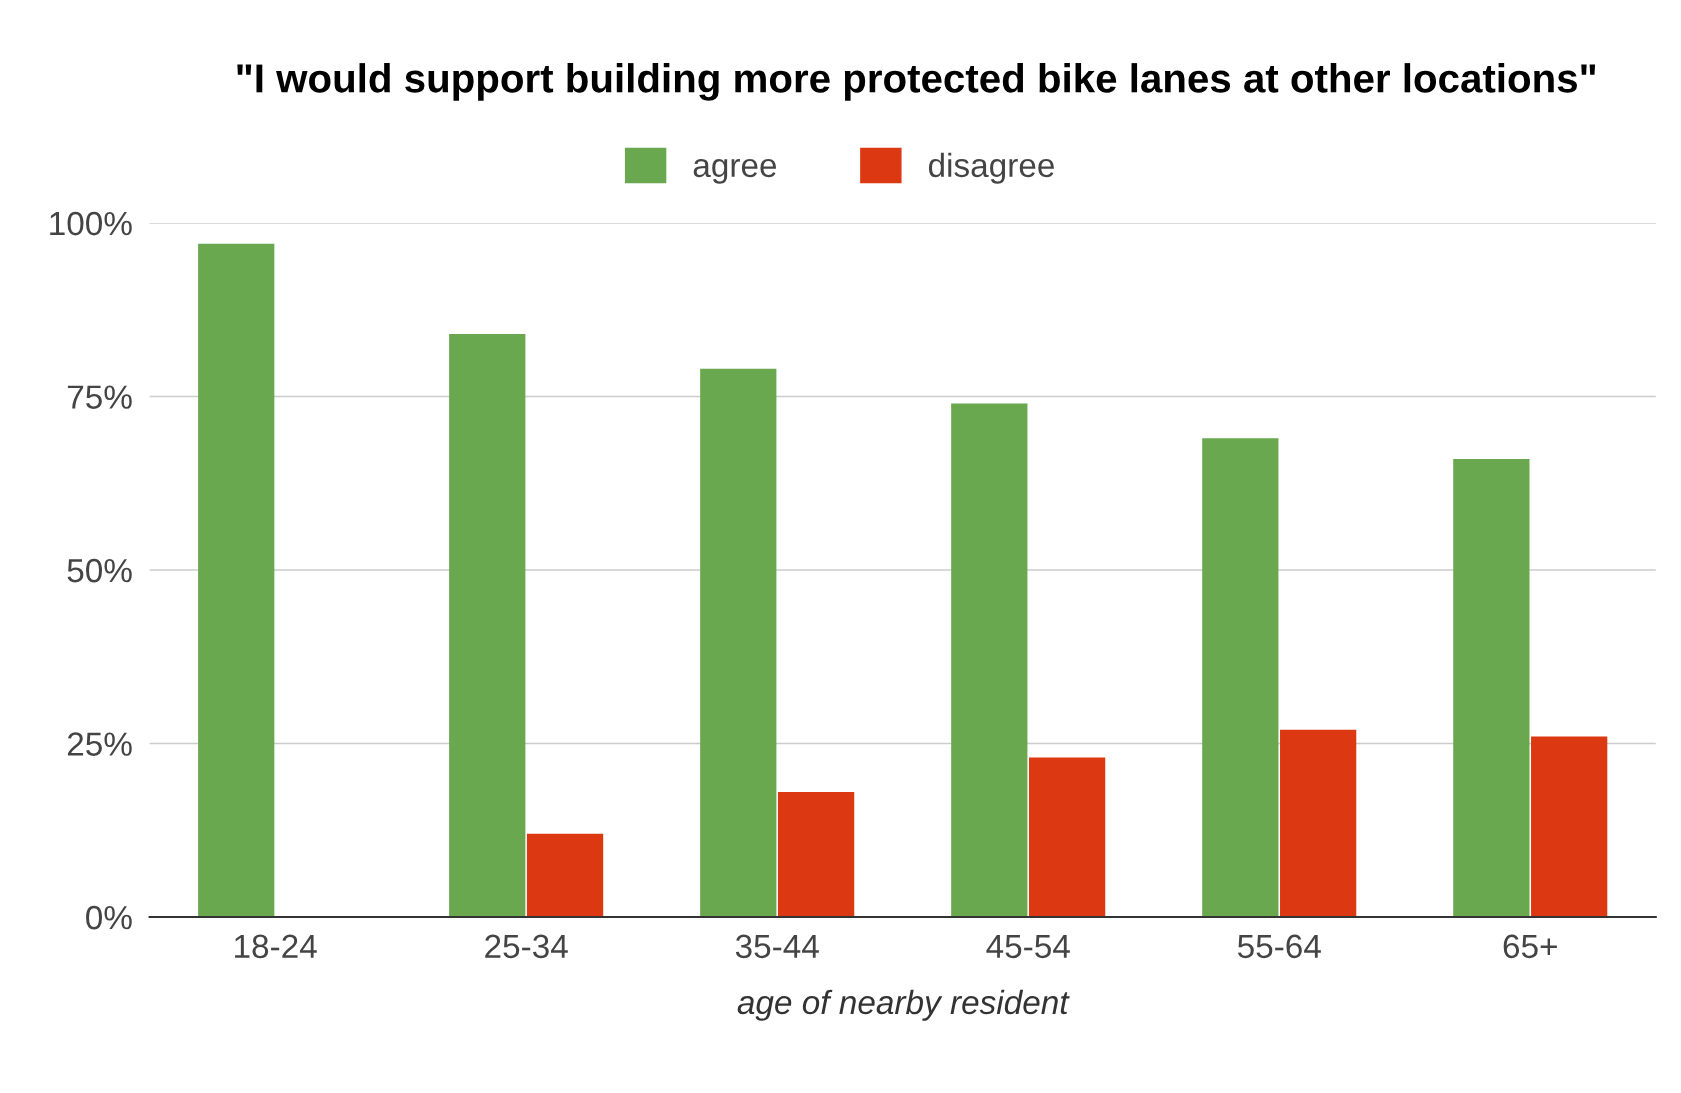  Describe the element at coordinates (903, 1005) in the screenshot. I see `x-axis-title: age of nearby resident` at that location.